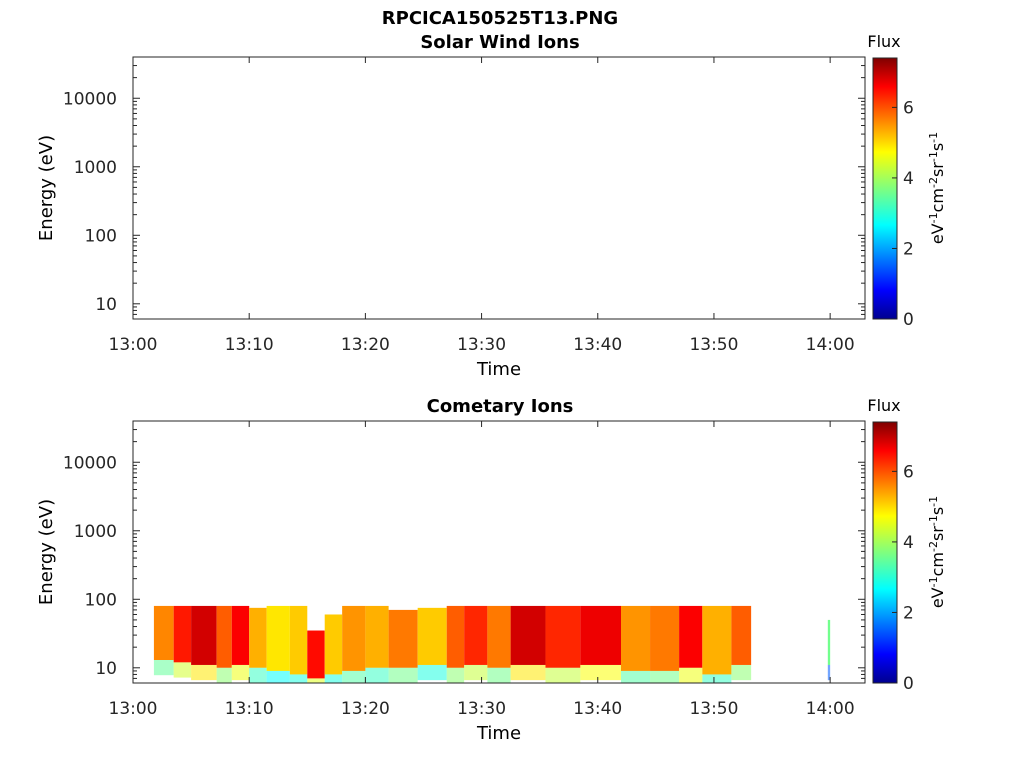  What do you see at coordinates (597, 345) in the screenshot?
I see `x-tick-label: 13:40` at bounding box center [597, 345].